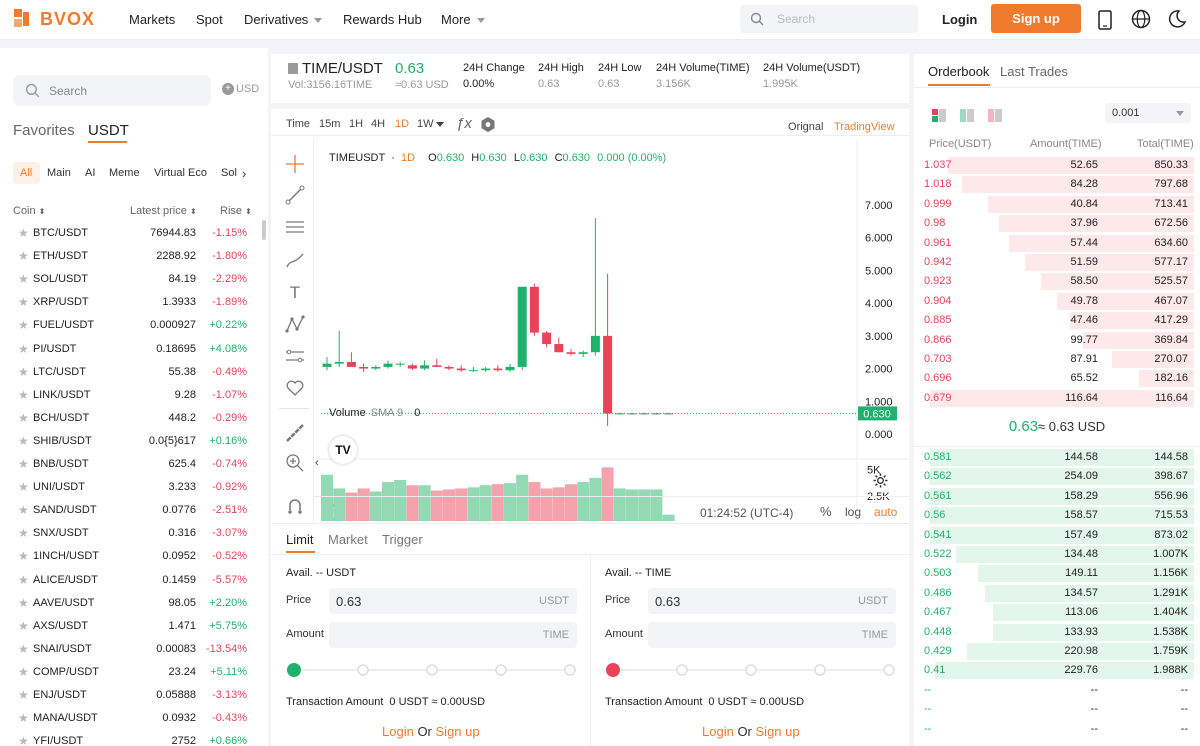 Image resolution: width=1200 pixels, height=746 pixels. What do you see at coordinates (1036, 18) in the screenshot?
I see `signup-button: Sign up` at bounding box center [1036, 18].